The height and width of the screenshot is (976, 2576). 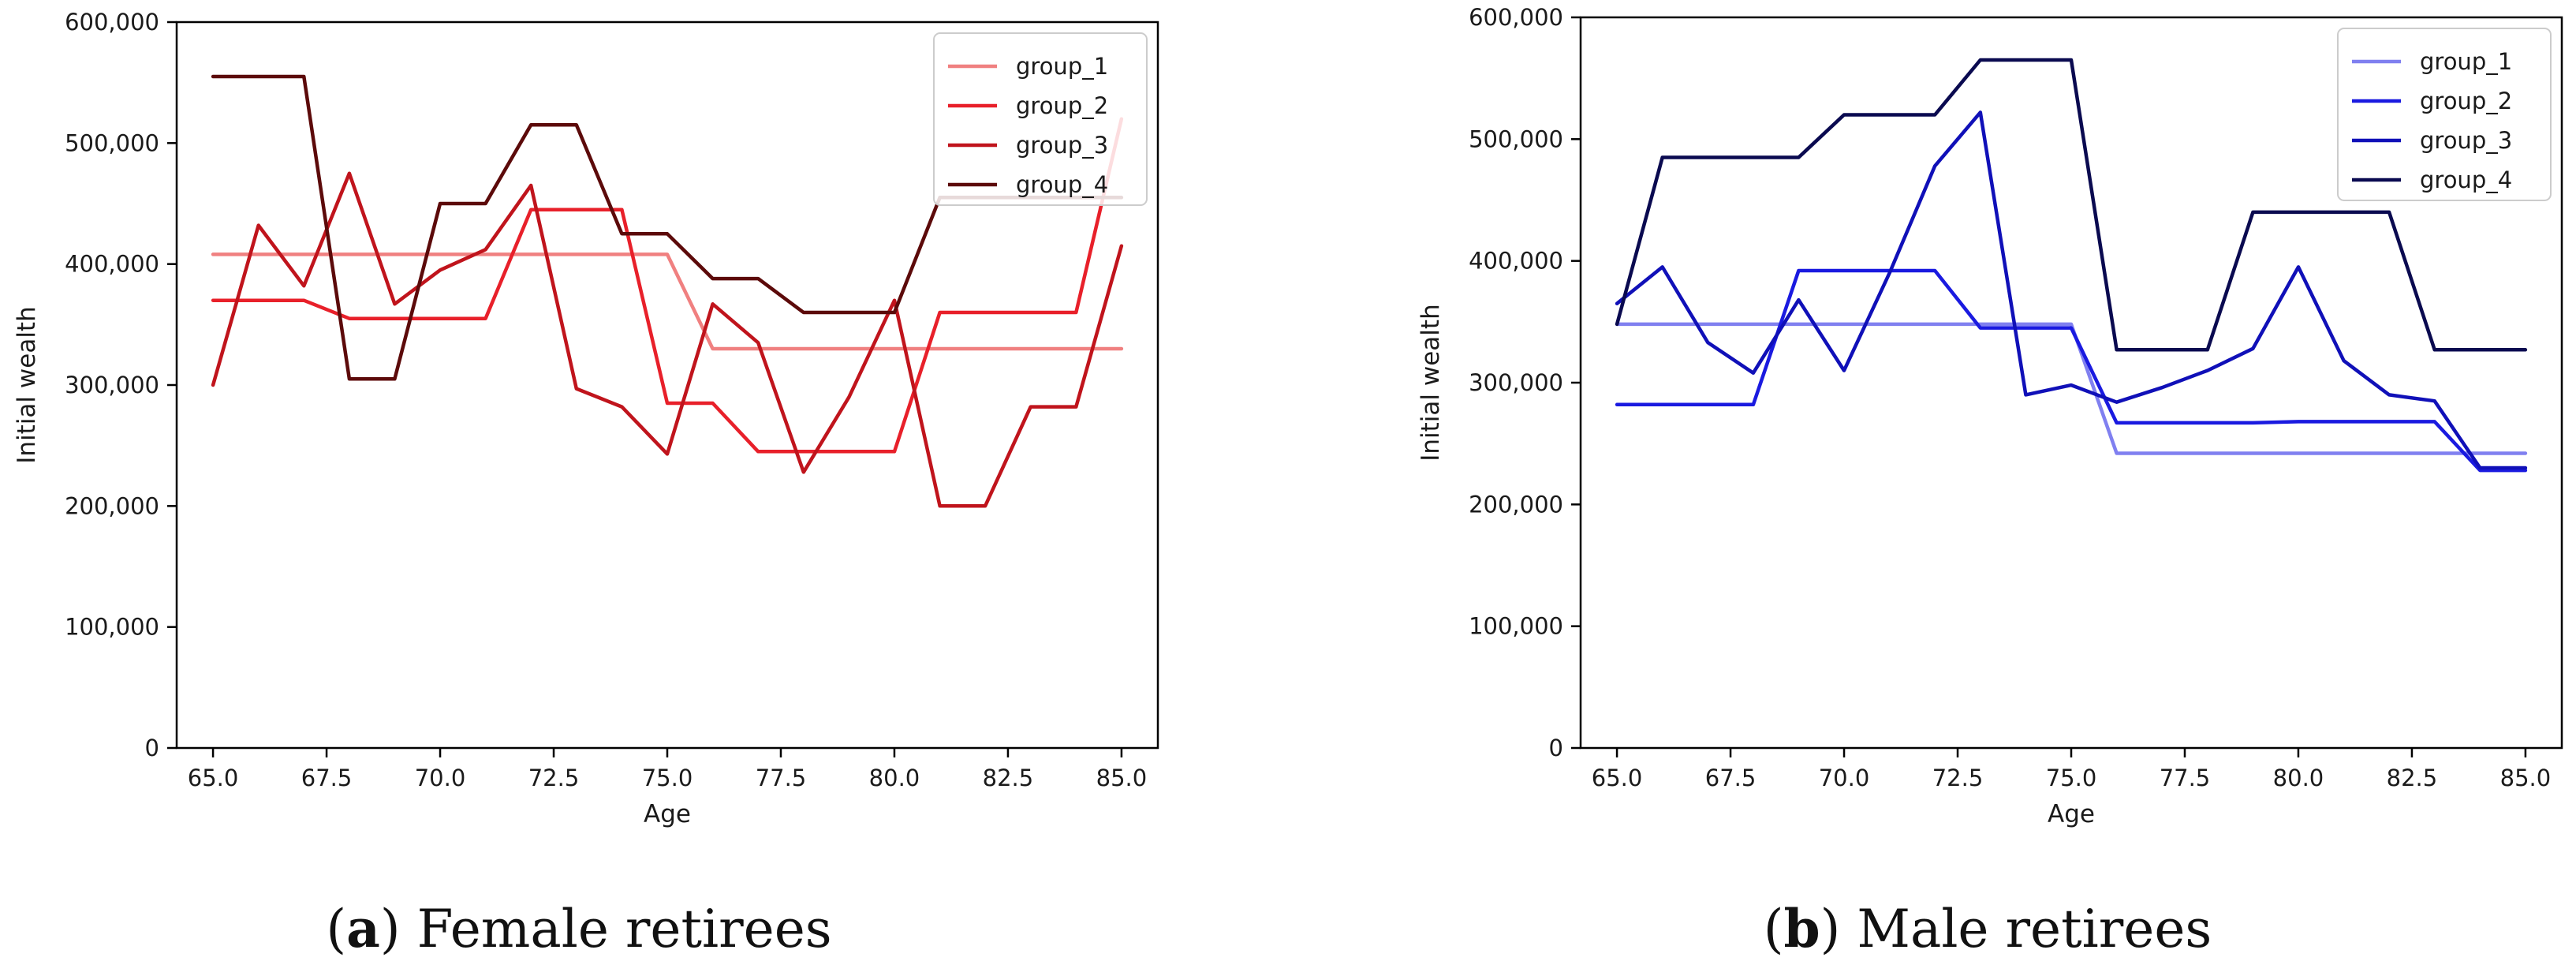 What do you see at coordinates (624, 929) in the screenshot?
I see `caption-text: Female retirees` at bounding box center [624, 929].